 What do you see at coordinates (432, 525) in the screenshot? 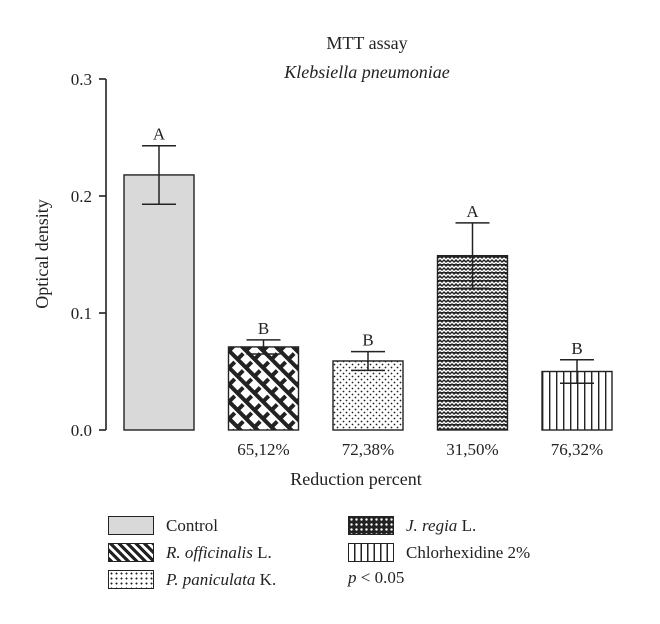
I see `legend-label-species: J. regia` at bounding box center [432, 525].